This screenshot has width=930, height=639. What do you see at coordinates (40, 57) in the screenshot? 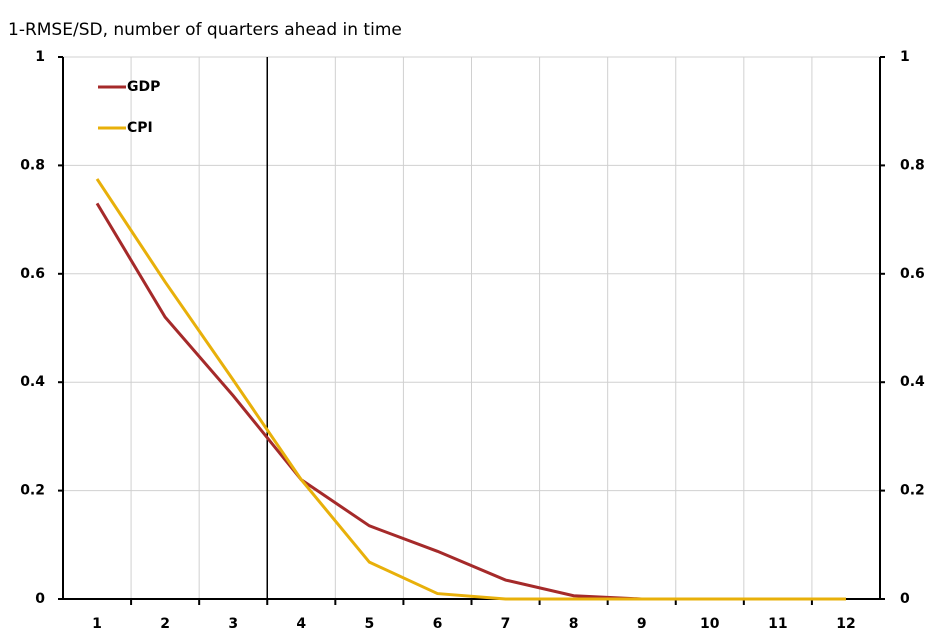
I see `y-tick-label: 1` at bounding box center [40, 57].